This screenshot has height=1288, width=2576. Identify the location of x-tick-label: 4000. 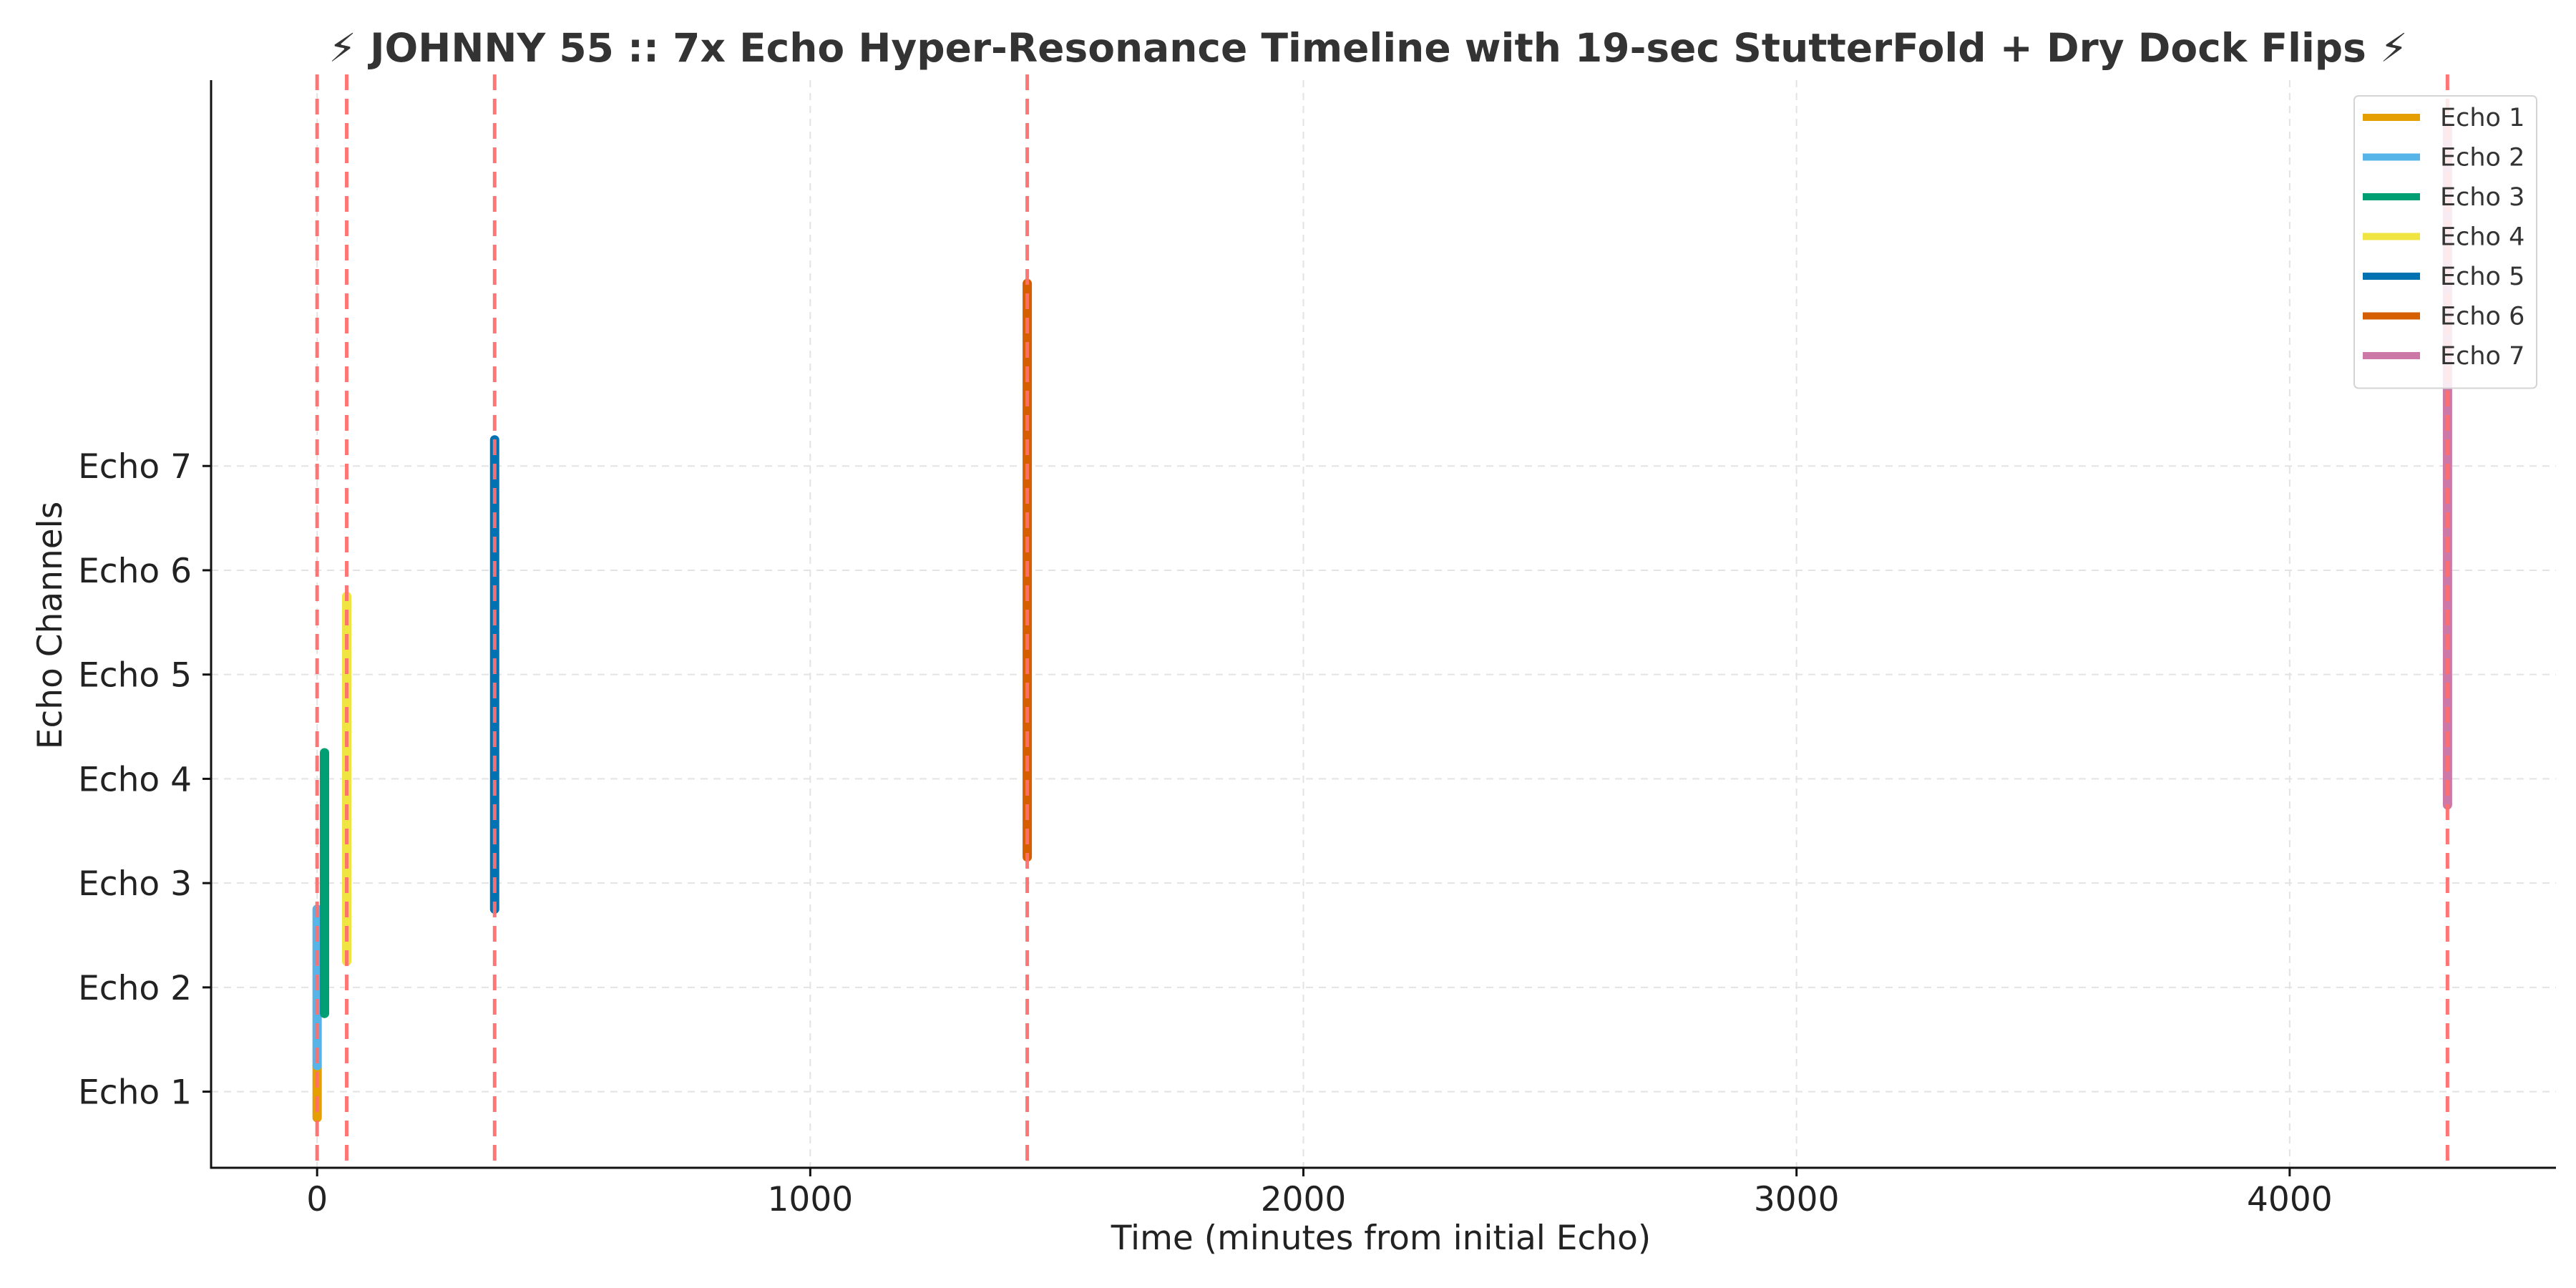
(2290, 1199).